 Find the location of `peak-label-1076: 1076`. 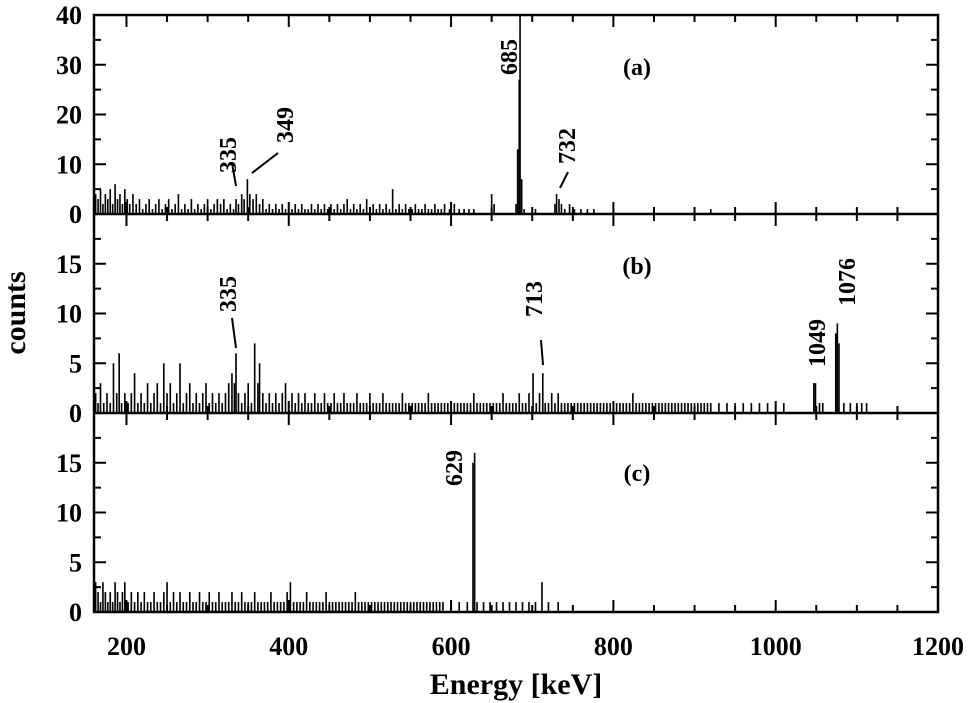

peak-label-1076: 1076 is located at coordinates (848, 282).